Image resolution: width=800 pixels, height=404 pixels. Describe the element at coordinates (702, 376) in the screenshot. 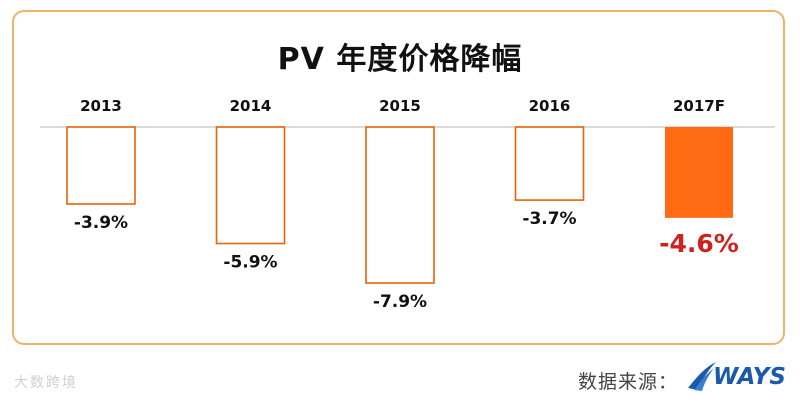

I see `ways-logo-icon` at that location.